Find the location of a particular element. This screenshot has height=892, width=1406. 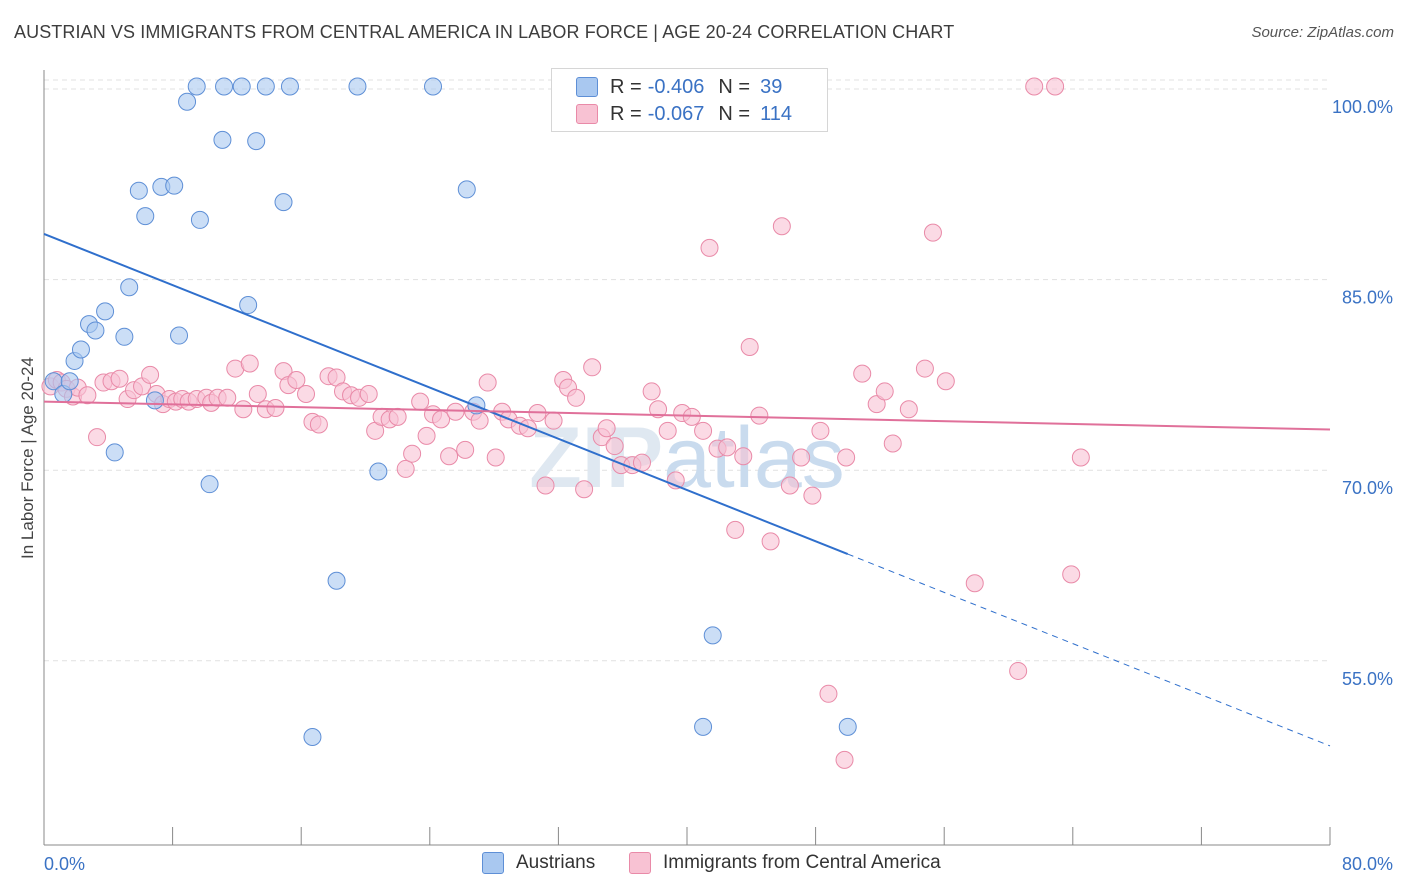

legend-row-central-america: R = -0.067 N = 114 is located at coordinates (684, 114).